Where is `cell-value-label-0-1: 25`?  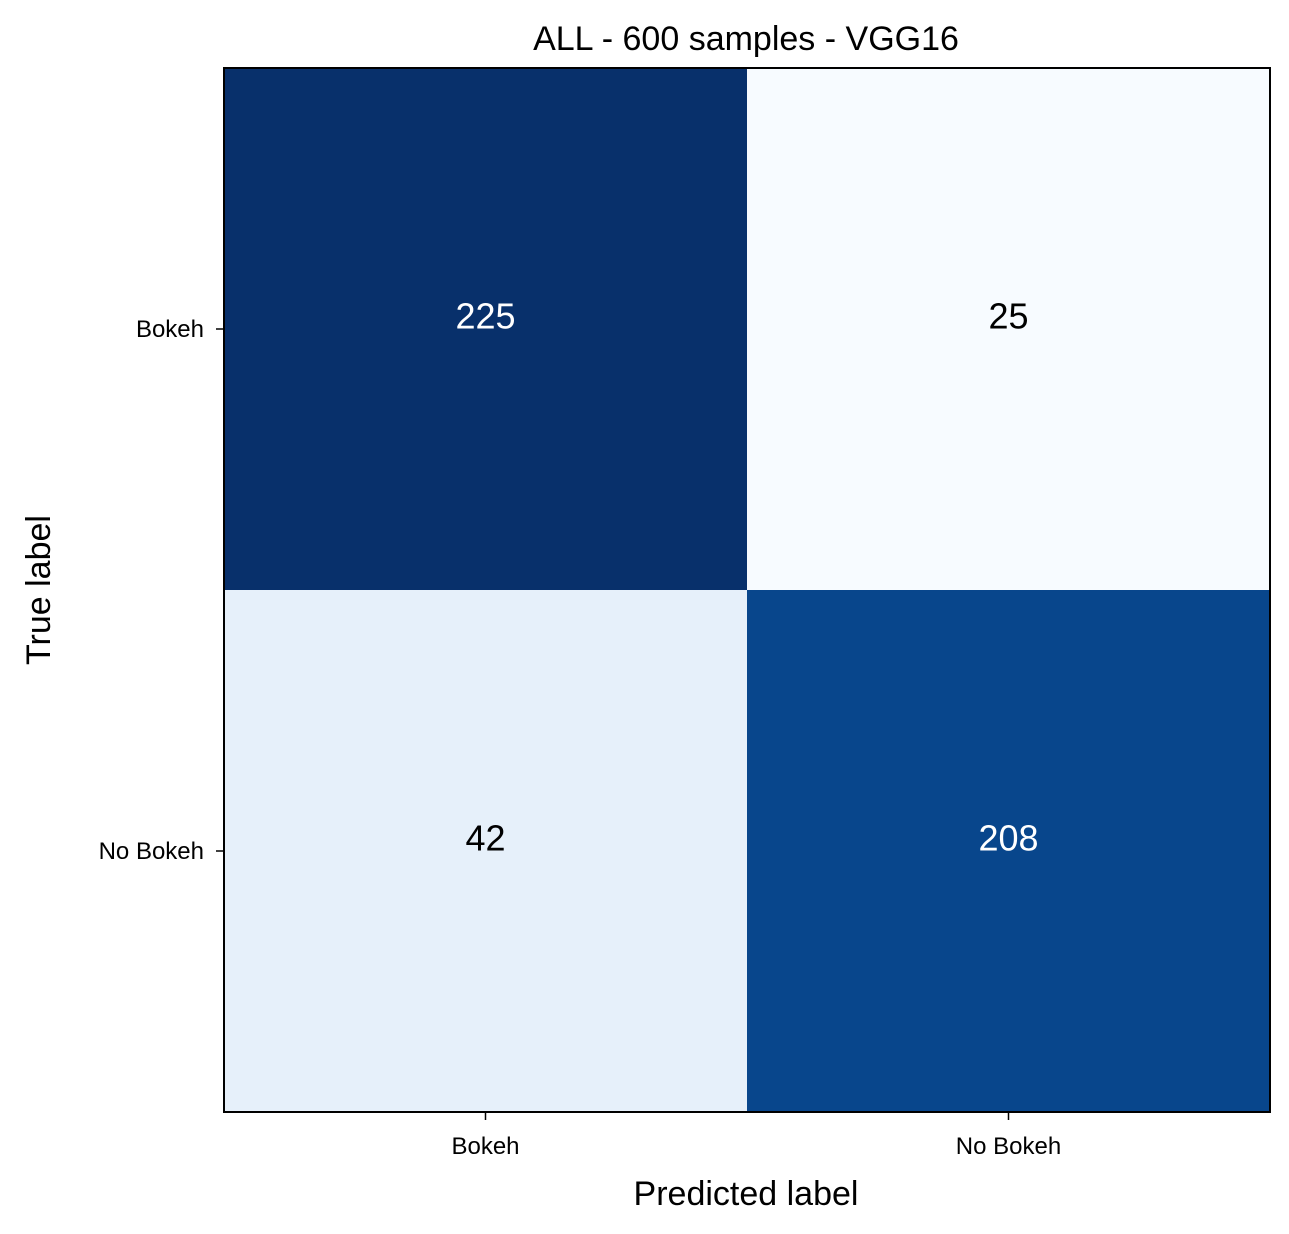 cell-value-label-0-1: 25 is located at coordinates (1008, 316).